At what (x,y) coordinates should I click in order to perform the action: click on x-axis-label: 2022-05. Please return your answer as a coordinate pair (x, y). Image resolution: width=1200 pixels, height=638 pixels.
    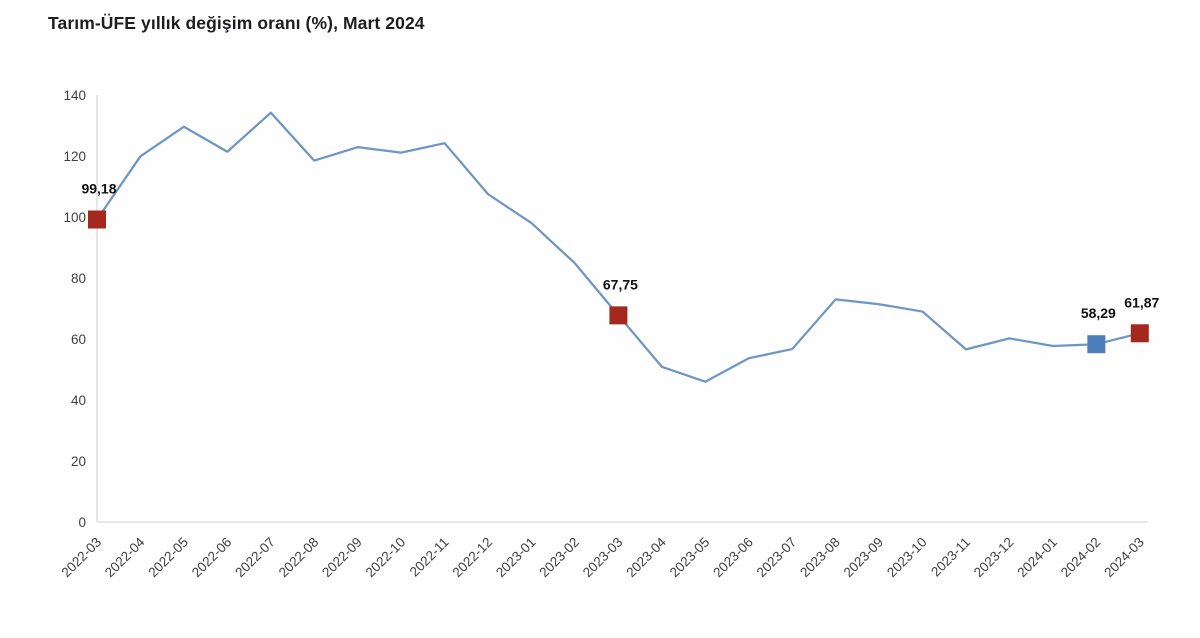
    Looking at the image, I should click on (168, 558).